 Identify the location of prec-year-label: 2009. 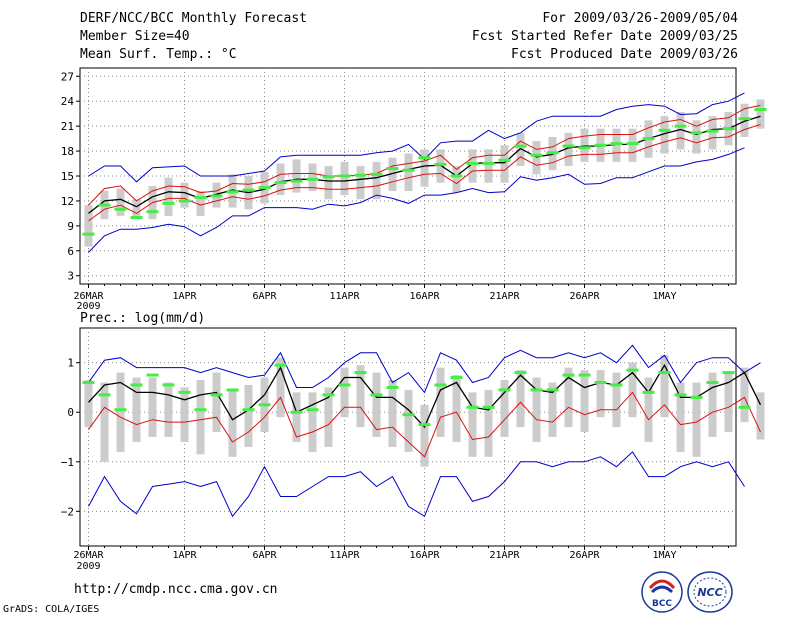
(88, 566).